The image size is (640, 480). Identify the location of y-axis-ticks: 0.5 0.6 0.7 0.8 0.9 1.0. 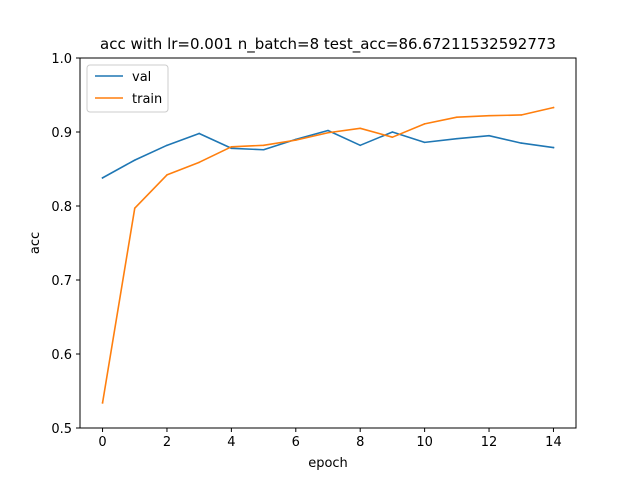
(65, 244).